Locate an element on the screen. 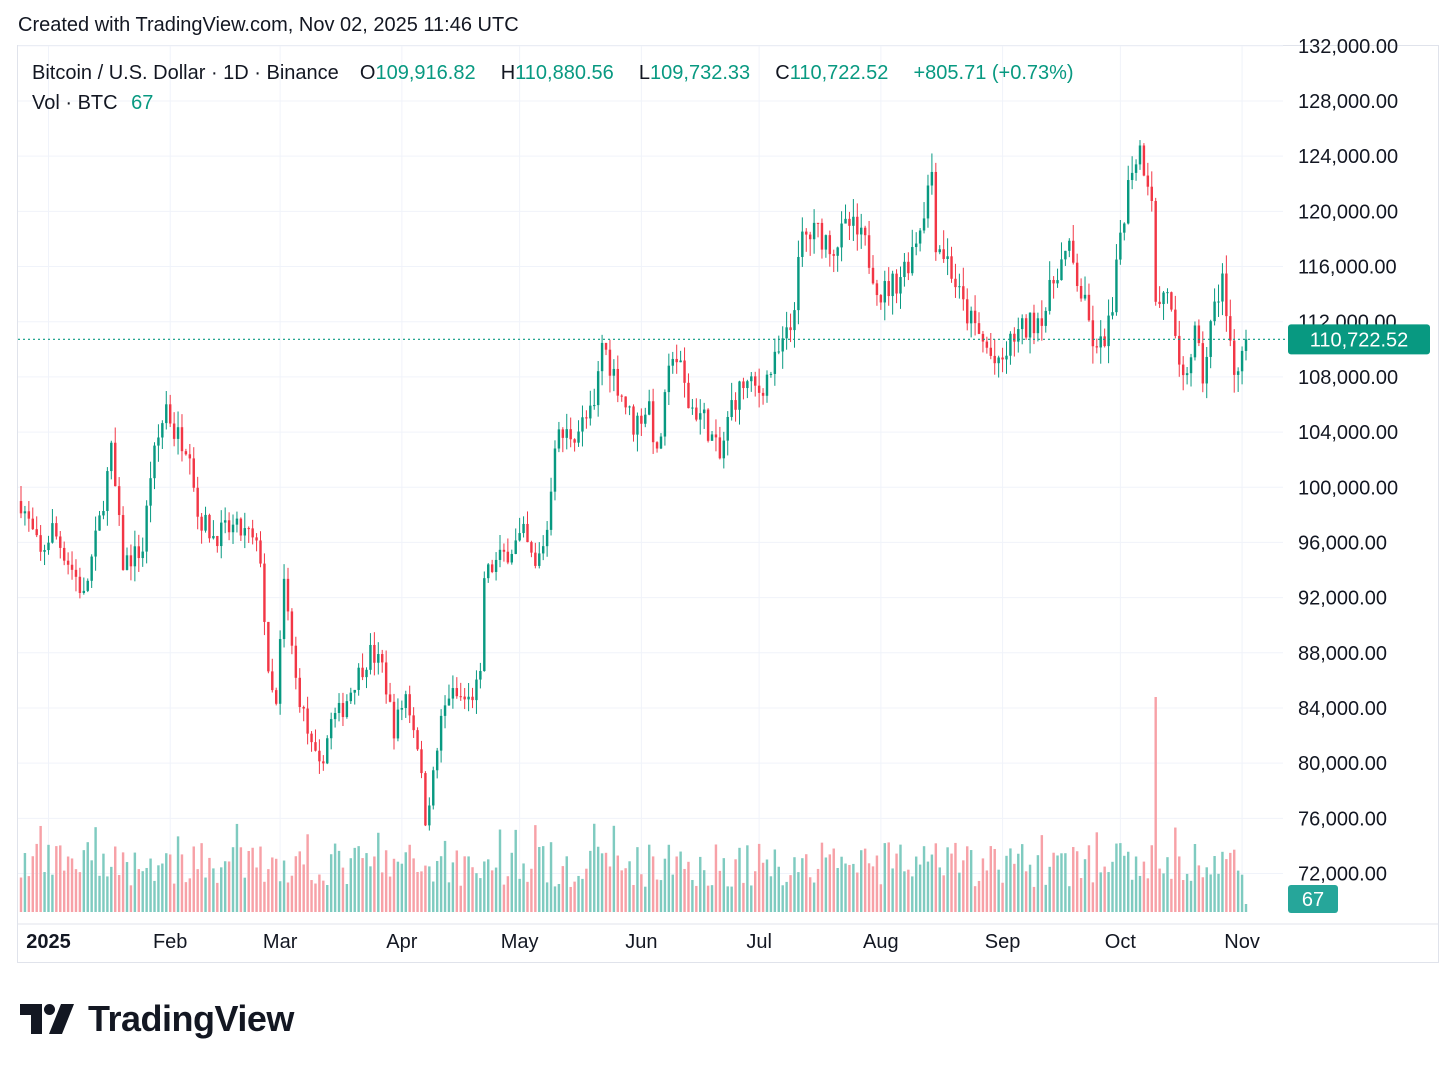 The width and height of the screenshot is (1456, 1070). symbol-name: Bitcoin / U.S. Dollar · 1D · Binance is located at coordinates (185, 73).